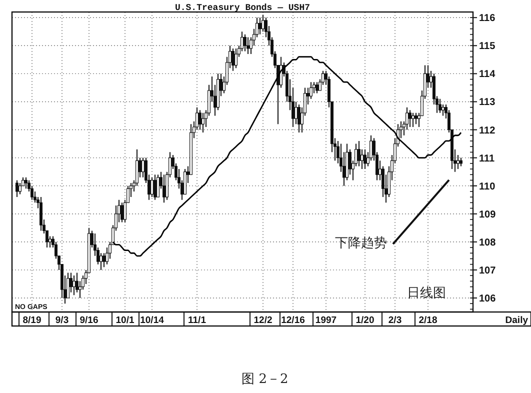 The image size is (531, 393). Describe the element at coordinates (263, 320) in the screenshot. I see `x-tick-label: 12/2` at that location.